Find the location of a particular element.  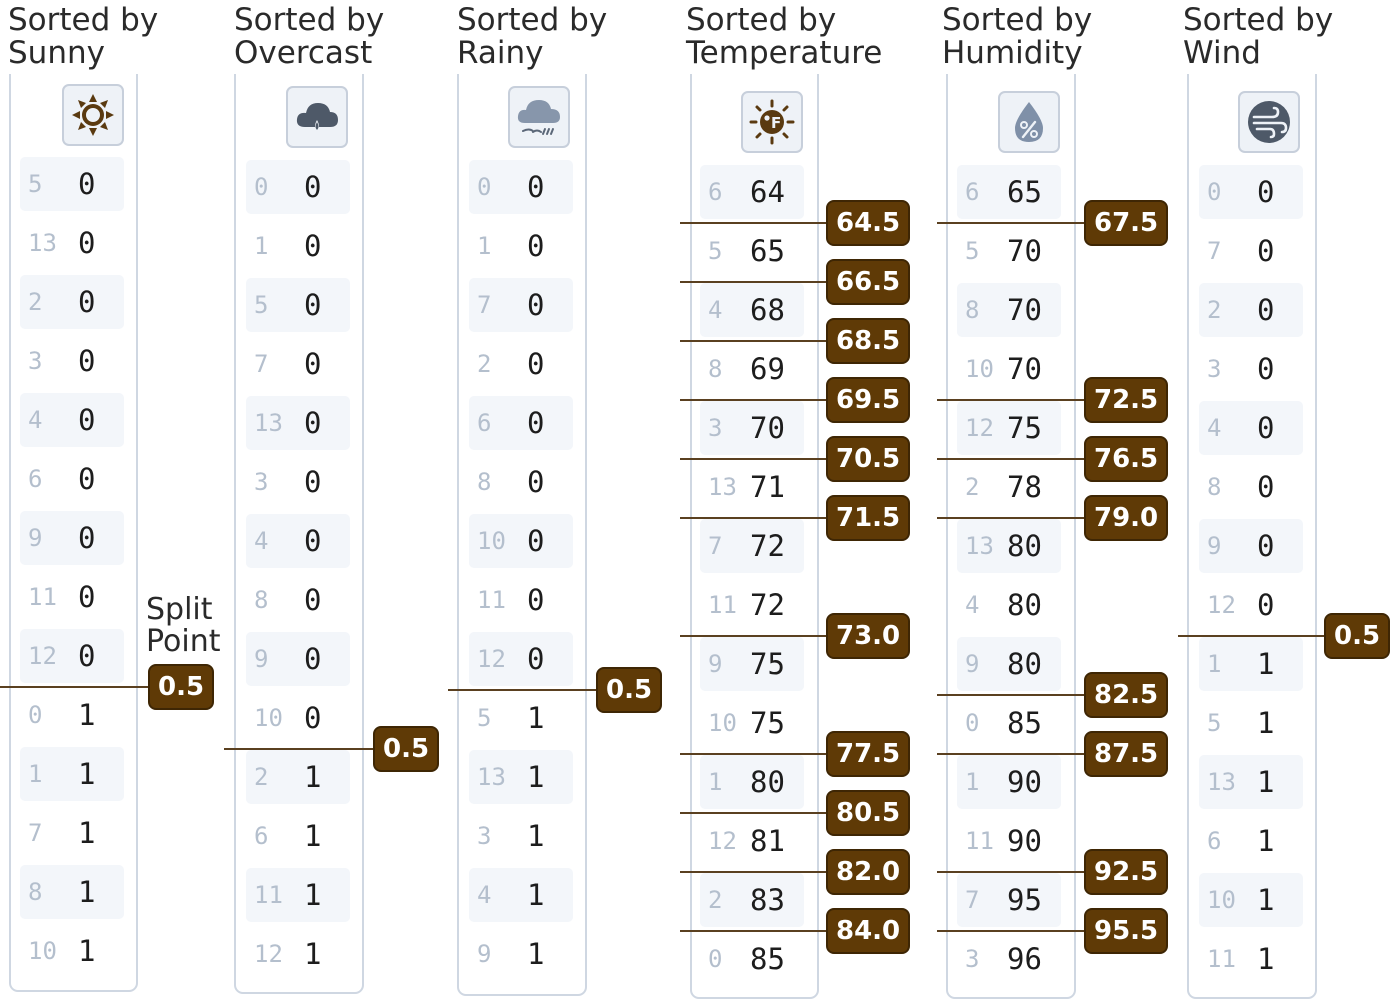

row-value: 96 is located at coordinates (1024, 959).